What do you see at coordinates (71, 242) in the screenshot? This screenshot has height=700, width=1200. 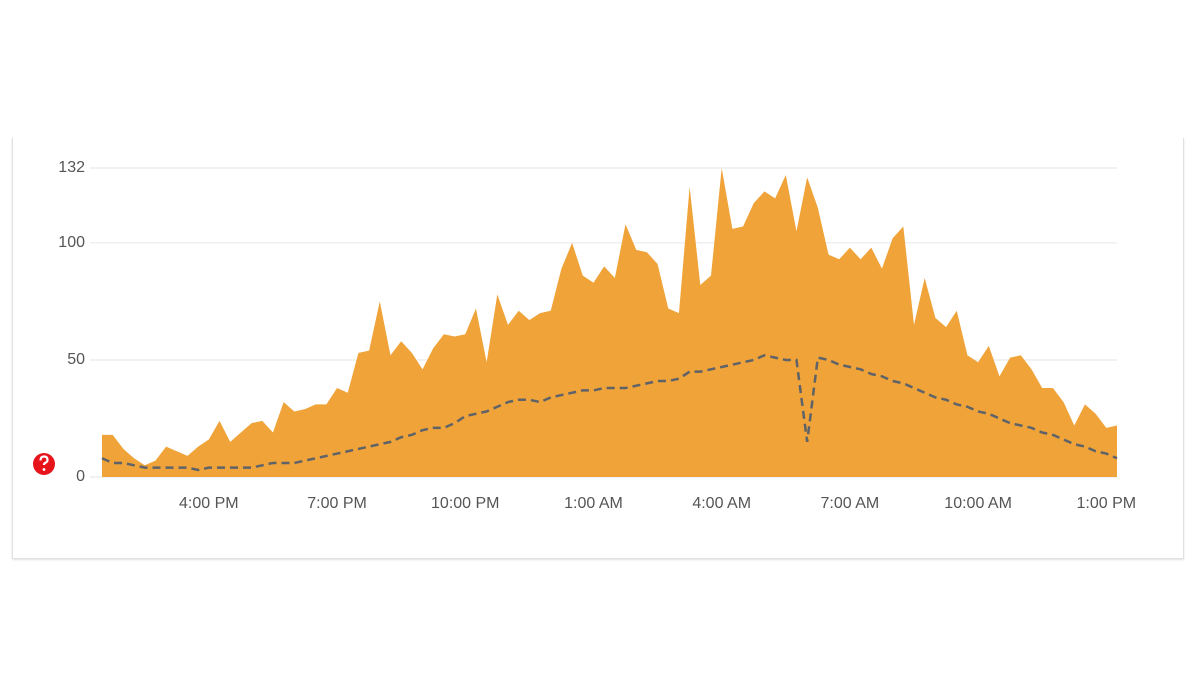 I see `y-tick-label: 100` at bounding box center [71, 242].